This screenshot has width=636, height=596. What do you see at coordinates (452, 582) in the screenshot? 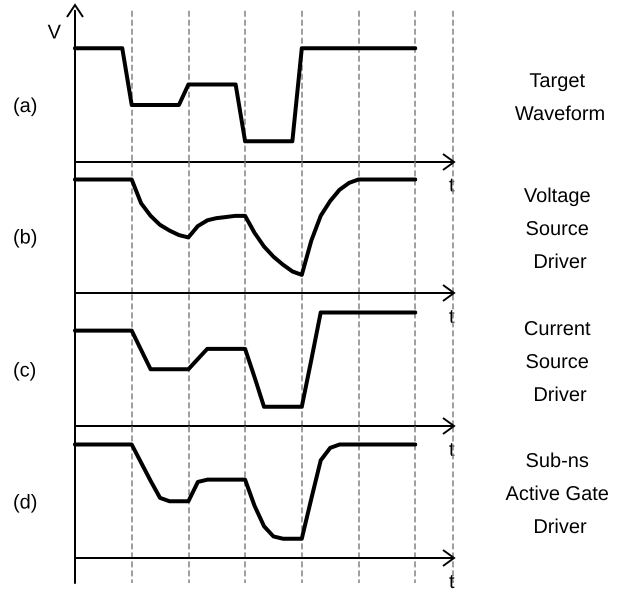
I see `x-axis-title: t` at bounding box center [452, 582].